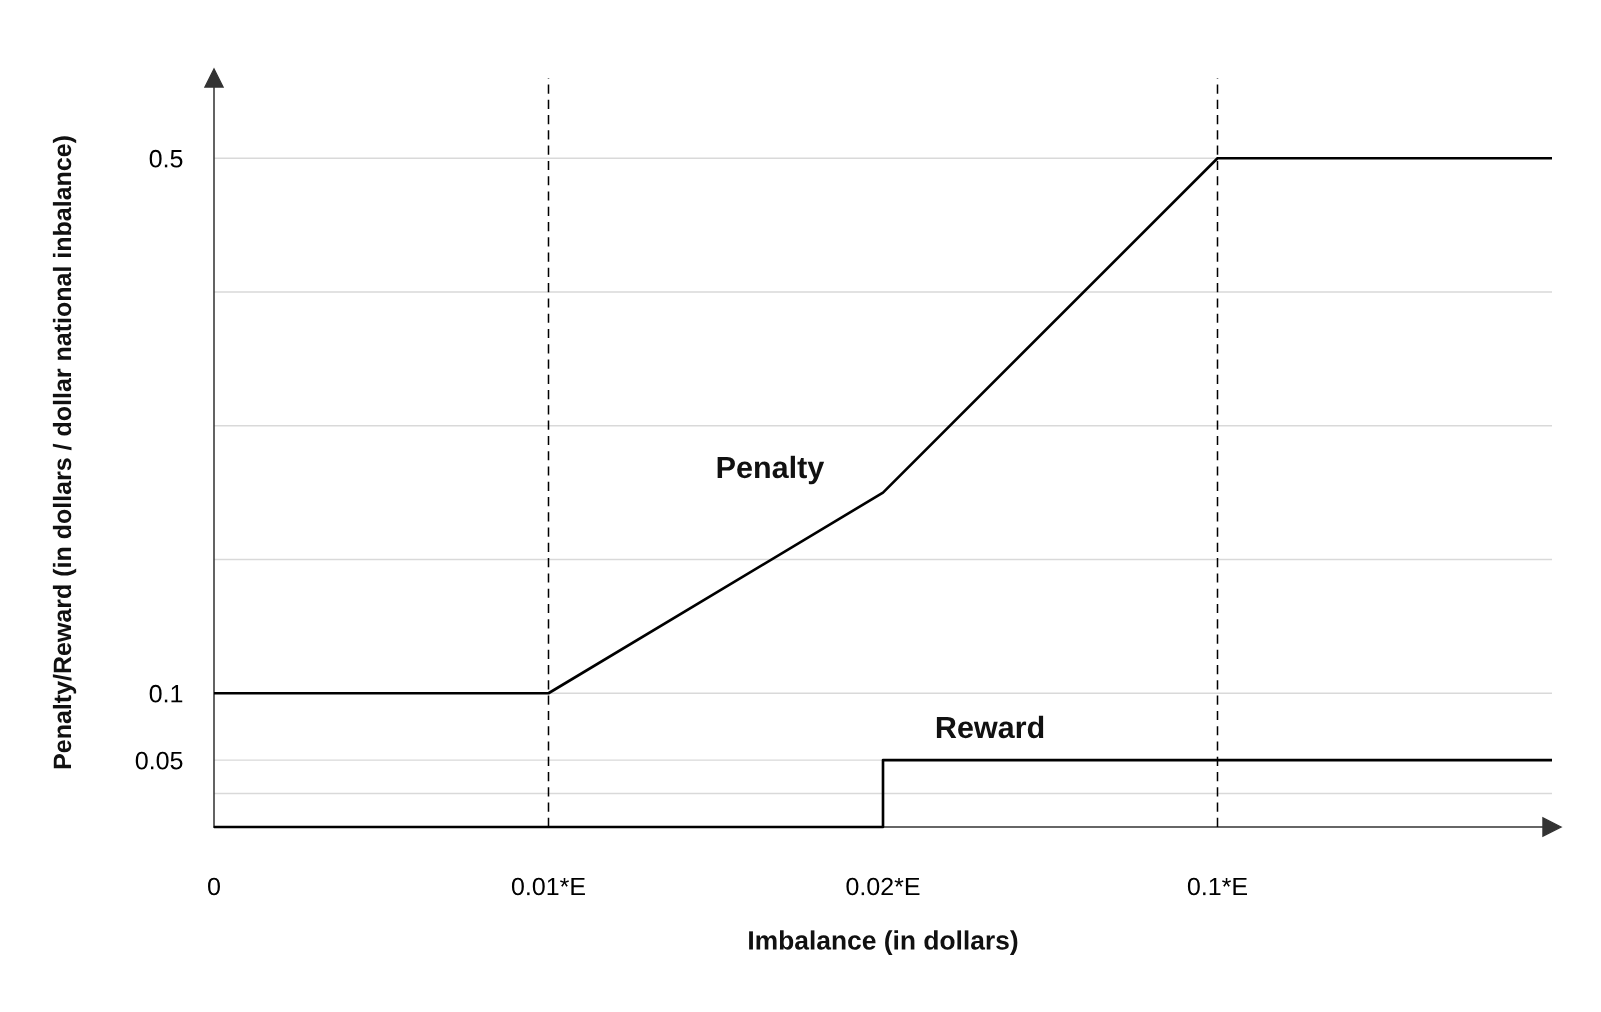 This screenshot has height=1012, width=1601. What do you see at coordinates (883, 942) in the screenshot?
I see `x-axis-title: Imbalance (in dollars)` at bounding box center [883, 942].